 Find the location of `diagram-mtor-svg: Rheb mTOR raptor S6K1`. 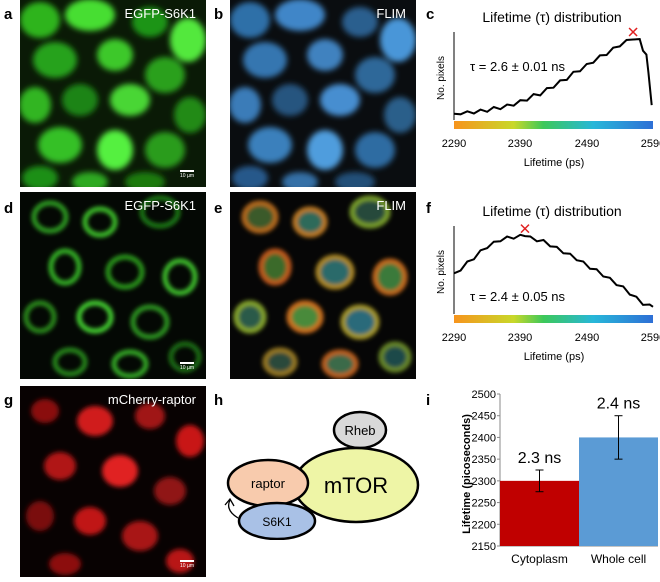

diagram-mtor-svg: Rheb mTOR raptor S6K1 is located at coordinates (322, 475).